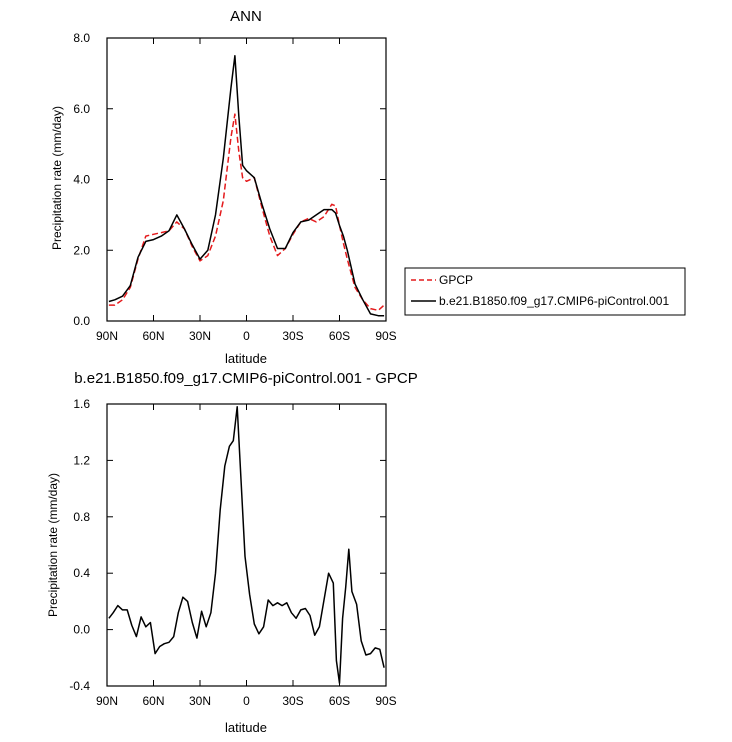  Describe the element at coordinates (292, 336) in the screenshot. I see `top-xtick-label: 30S` at that location.